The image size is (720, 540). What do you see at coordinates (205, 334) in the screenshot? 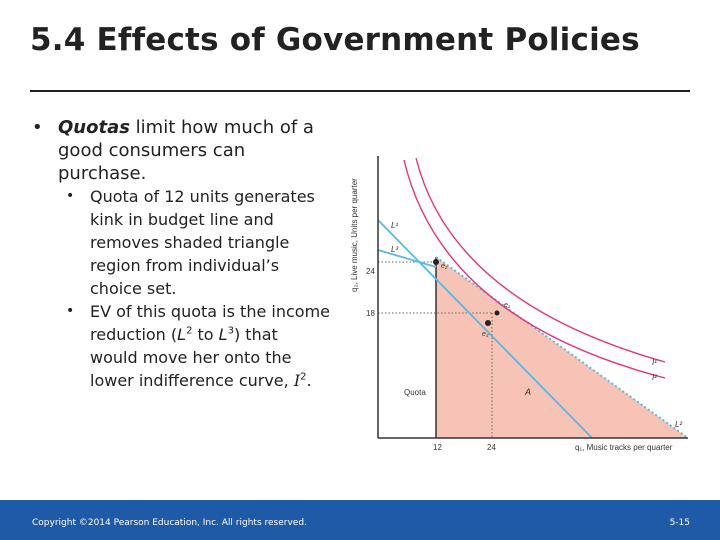
I see `ev-text-2: to` at bounding box center [205, 334].